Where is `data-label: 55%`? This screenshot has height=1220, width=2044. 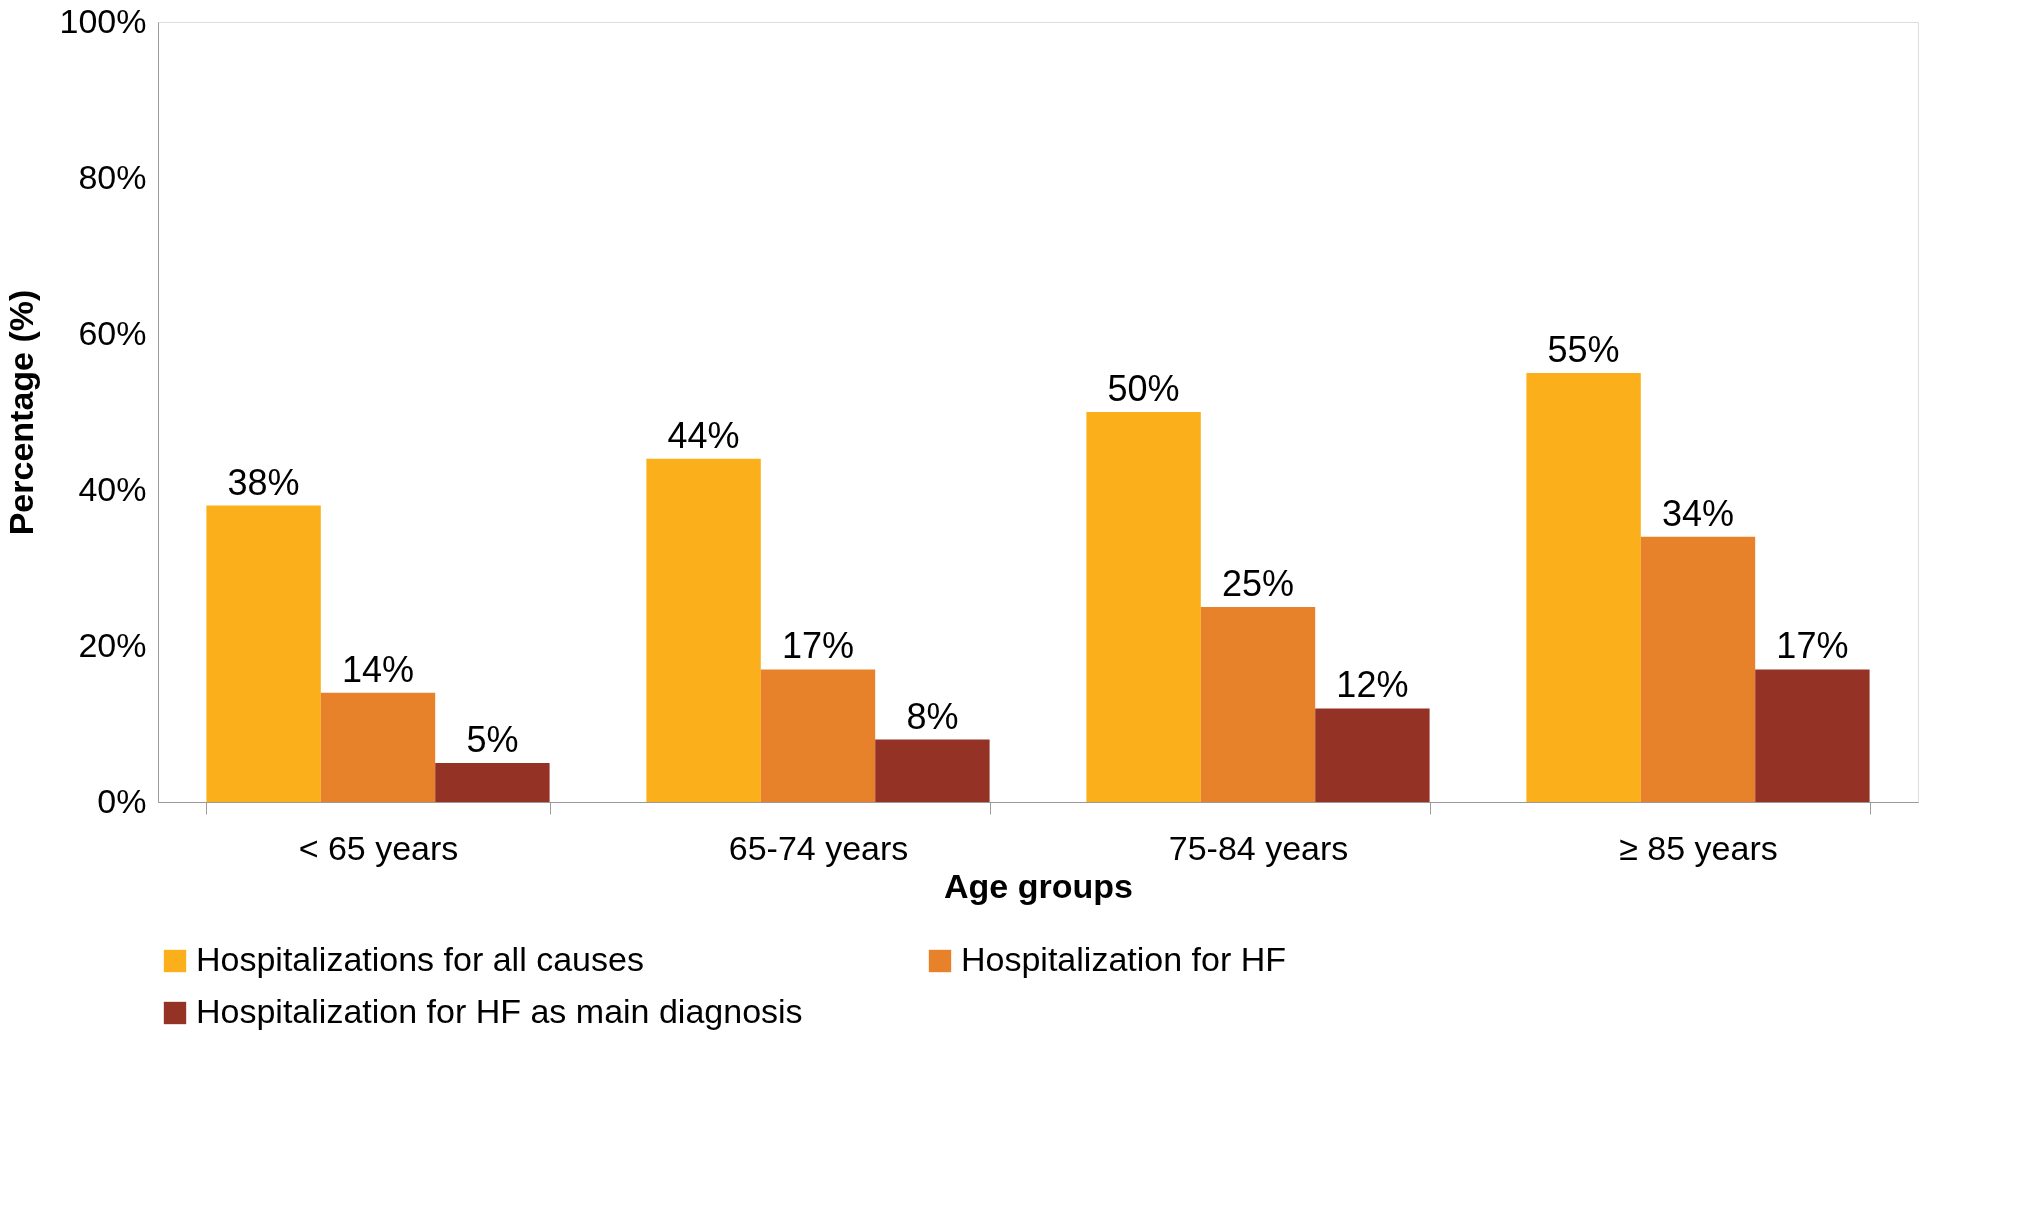 data-label: 55% is located at coordinates (1583, 349).